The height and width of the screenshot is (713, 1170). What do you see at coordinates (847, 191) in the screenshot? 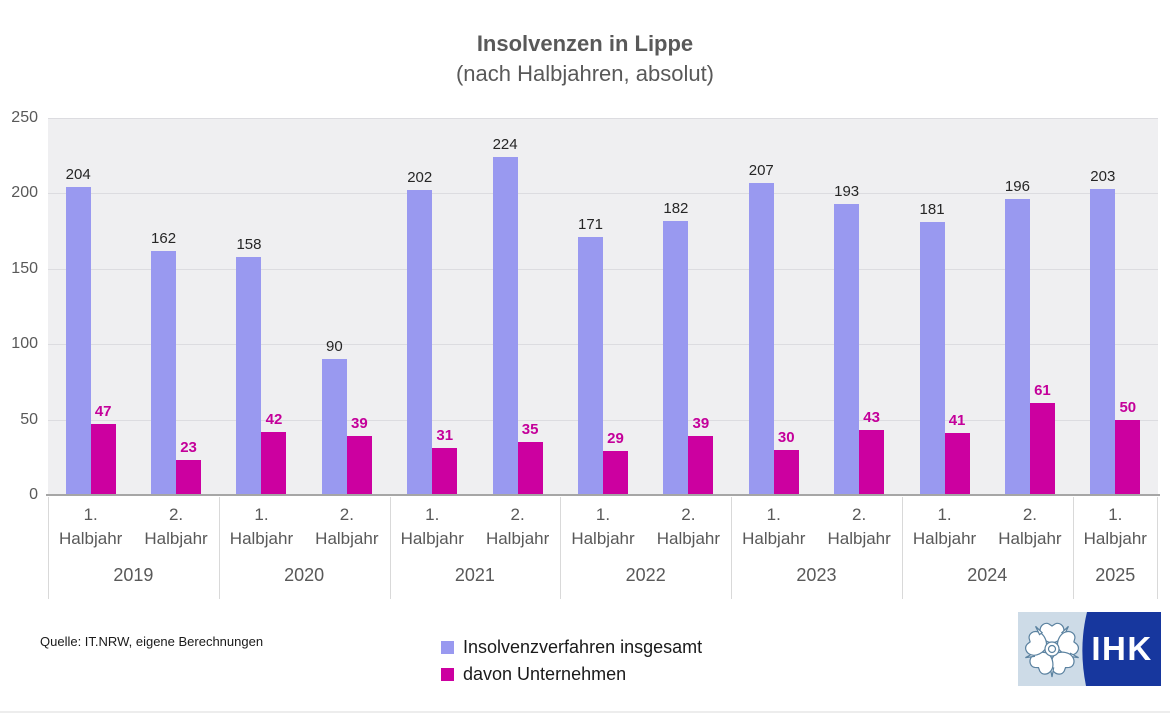
I see `bar-value-total: 193` at bounding box center [847, 191].